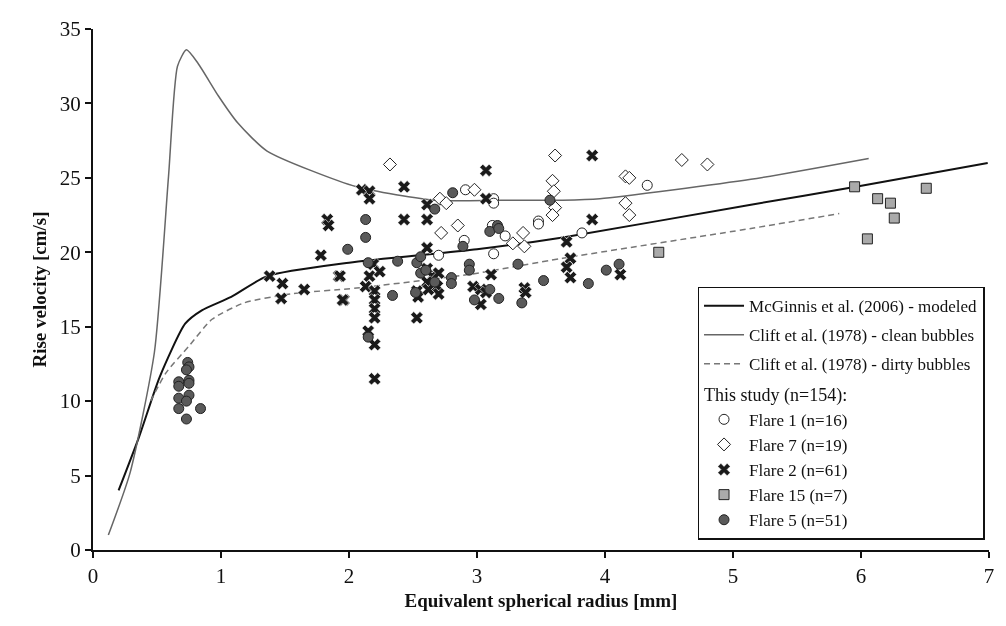  What do you see at coordinates (93, 576) in the screenshot?
I see `x-tick-label: 0` at bounding box center [93, 576].